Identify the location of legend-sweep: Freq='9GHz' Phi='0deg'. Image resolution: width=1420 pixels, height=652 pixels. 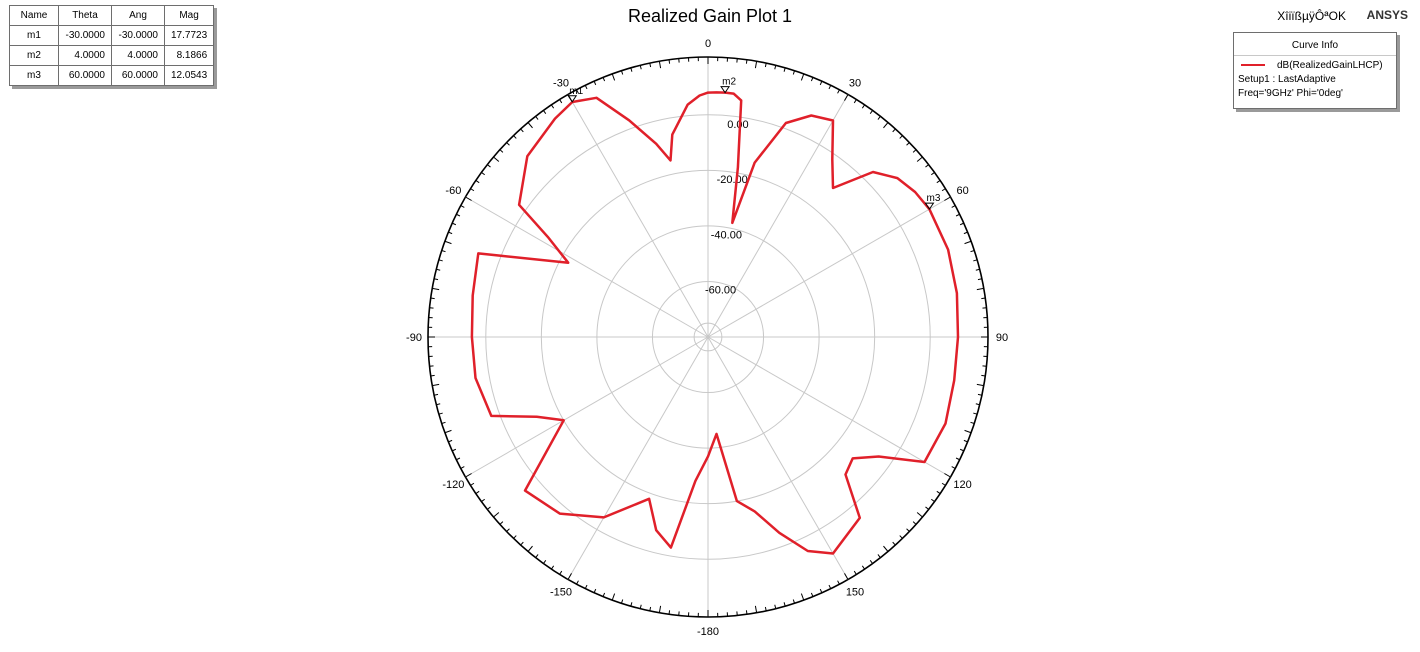
(1290, 93).